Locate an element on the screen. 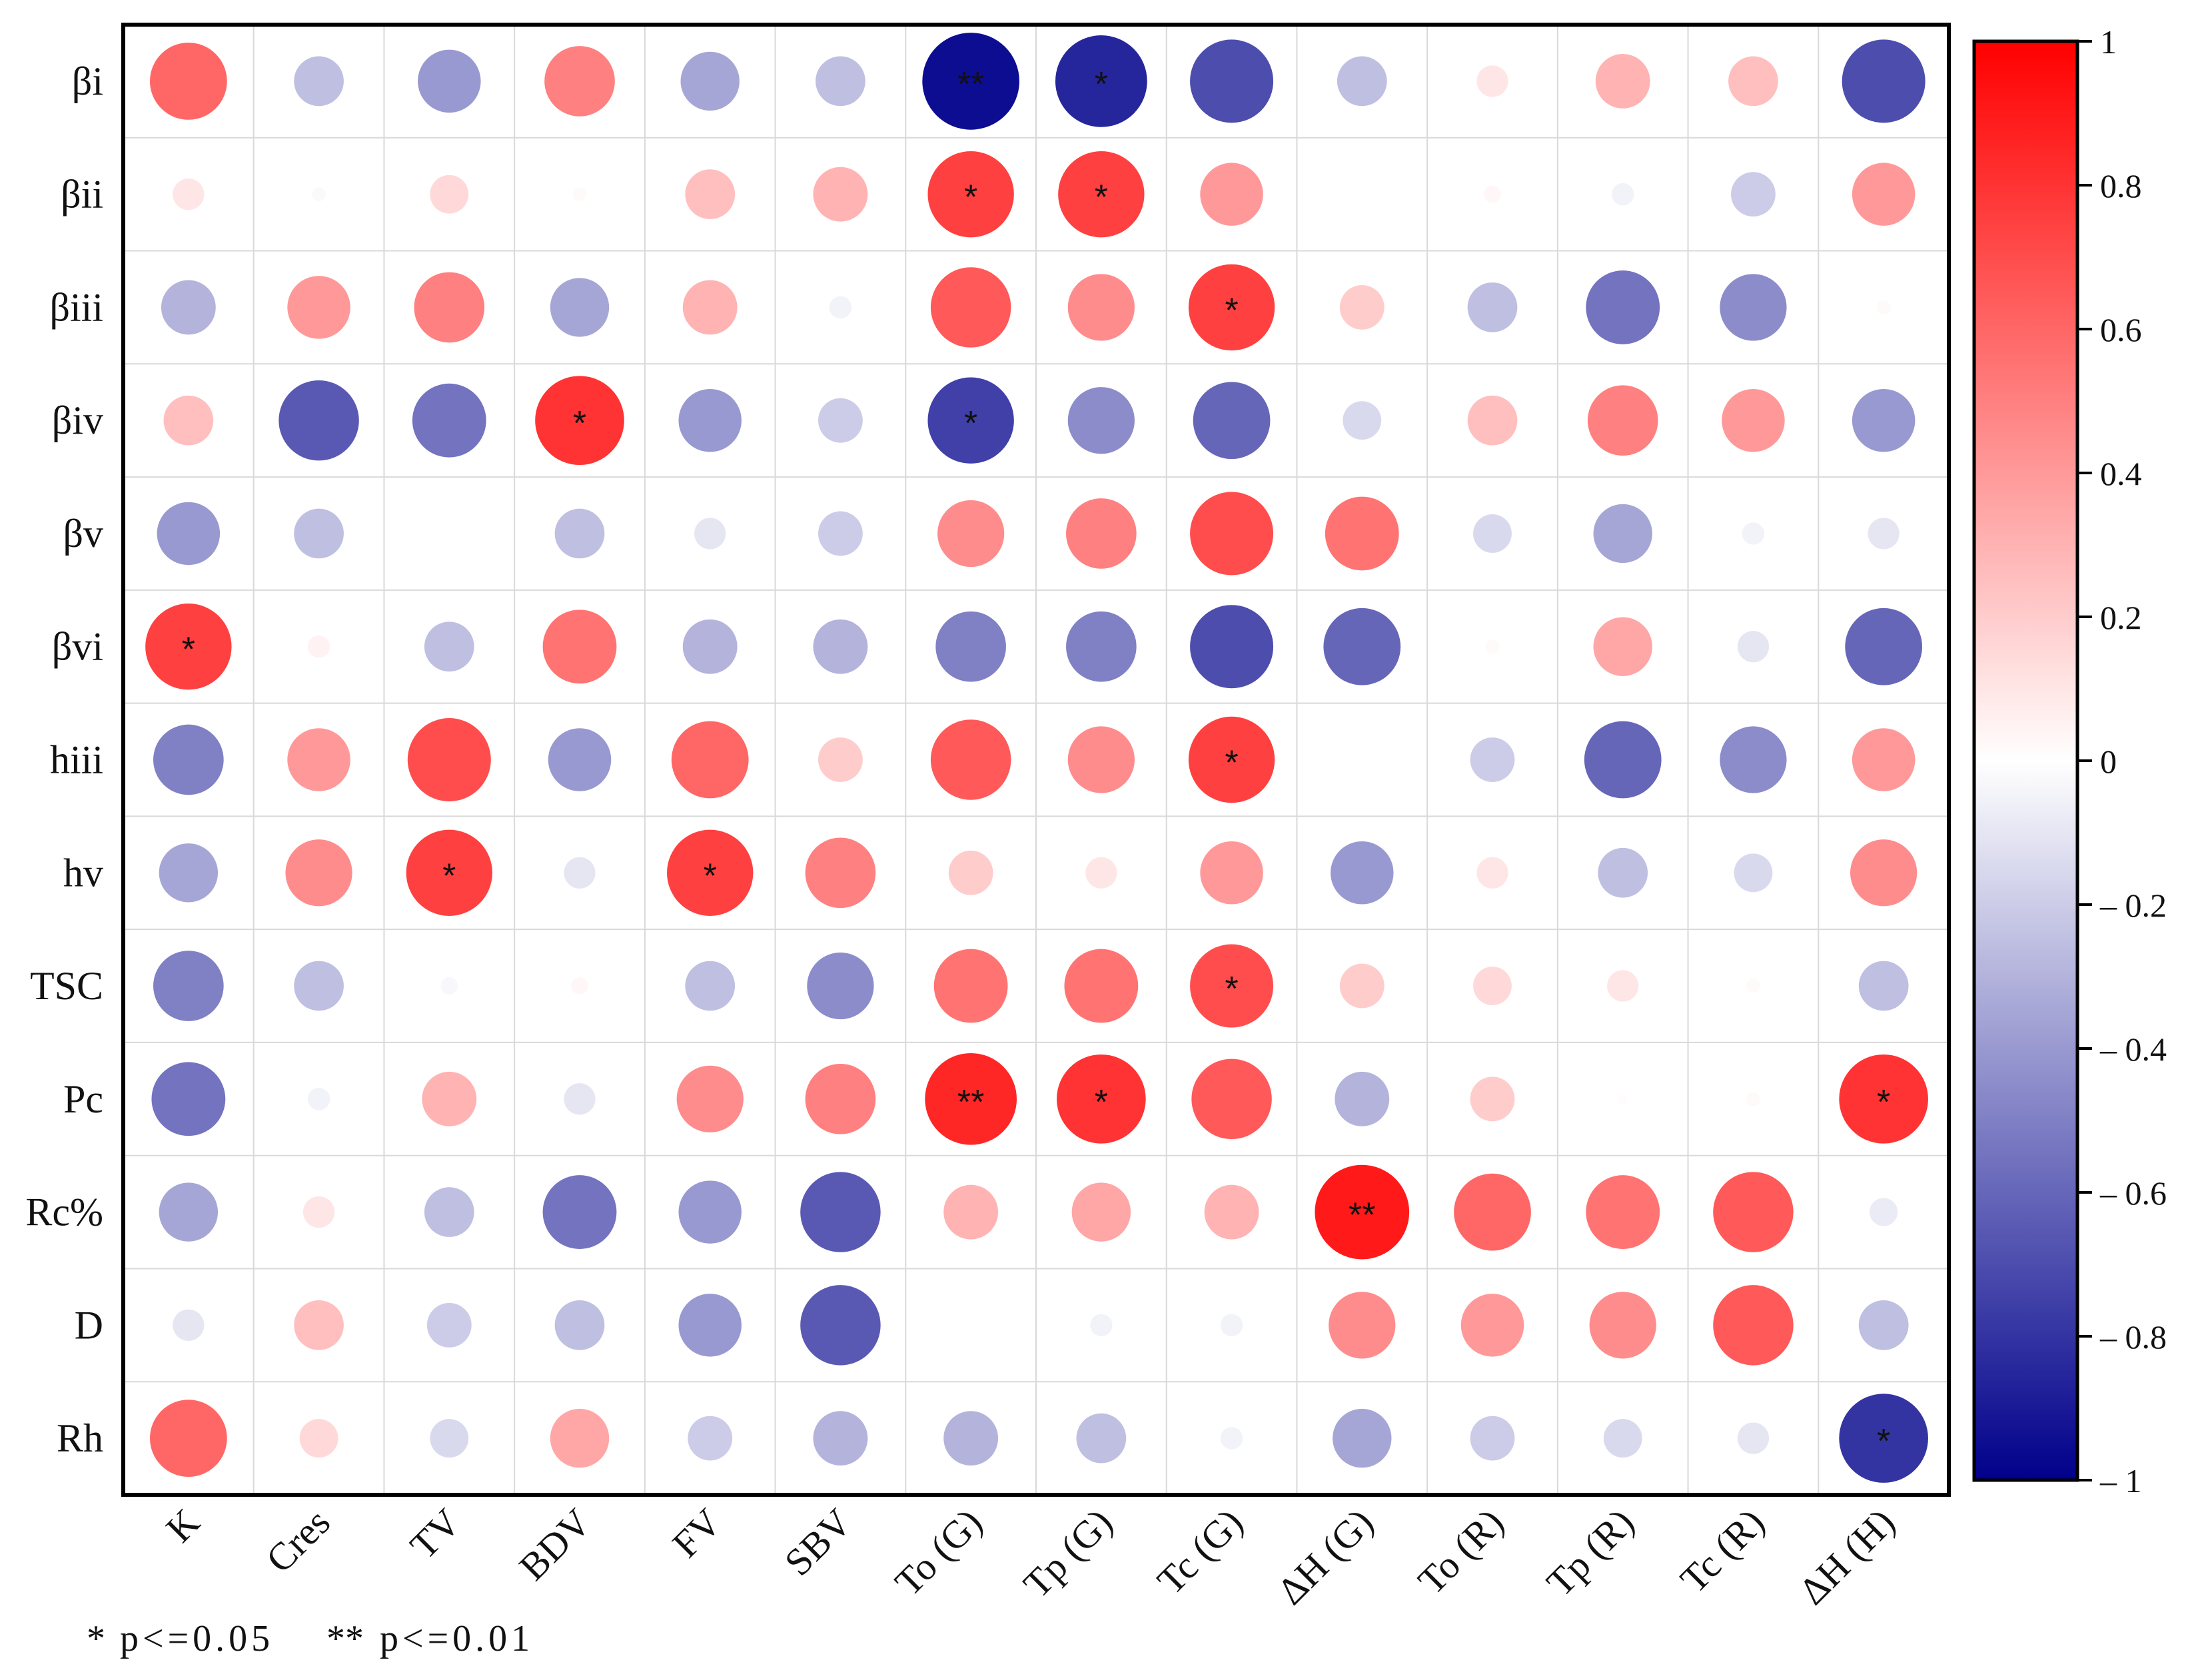  row-label: βi is located at coordinates (87, 81).